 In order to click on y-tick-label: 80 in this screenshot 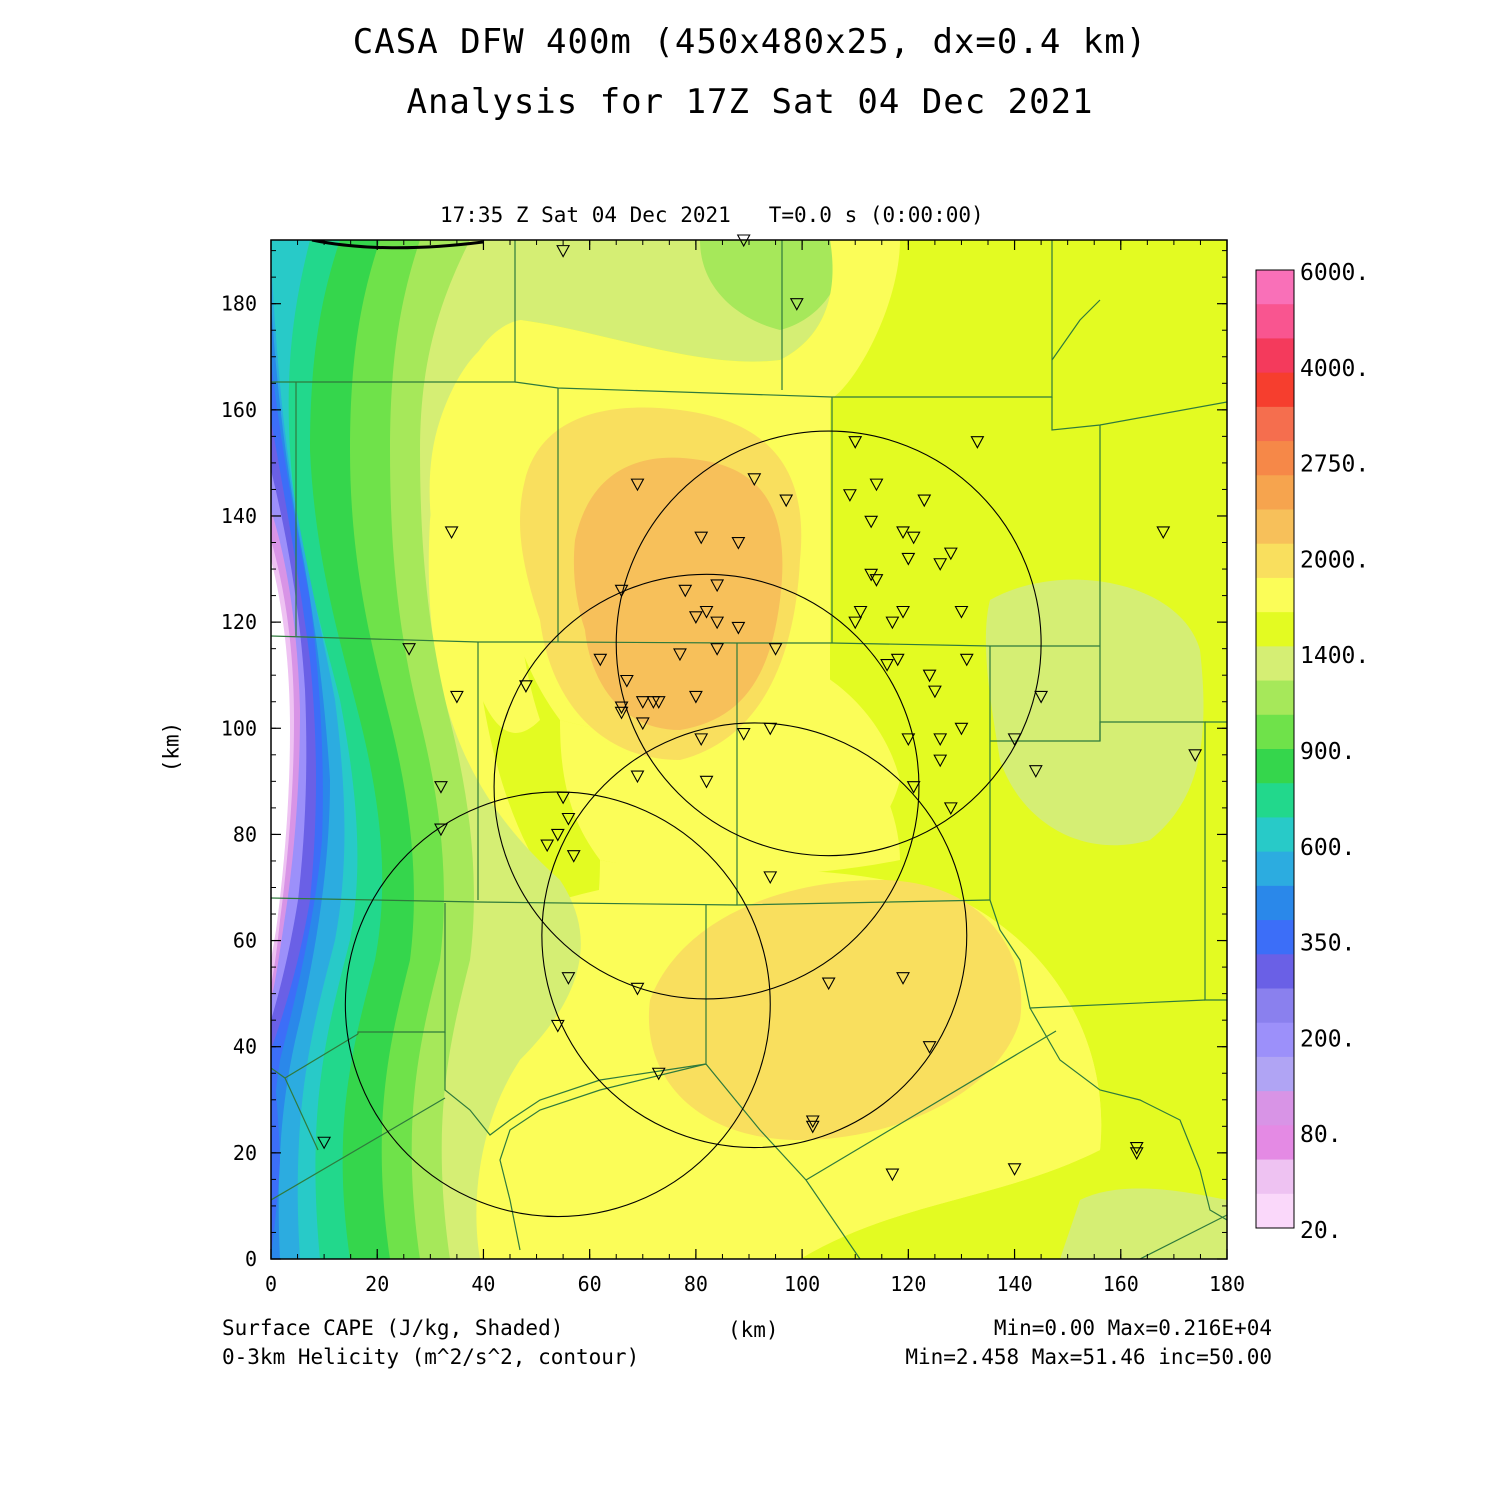, I will do `click(245, 834)`.